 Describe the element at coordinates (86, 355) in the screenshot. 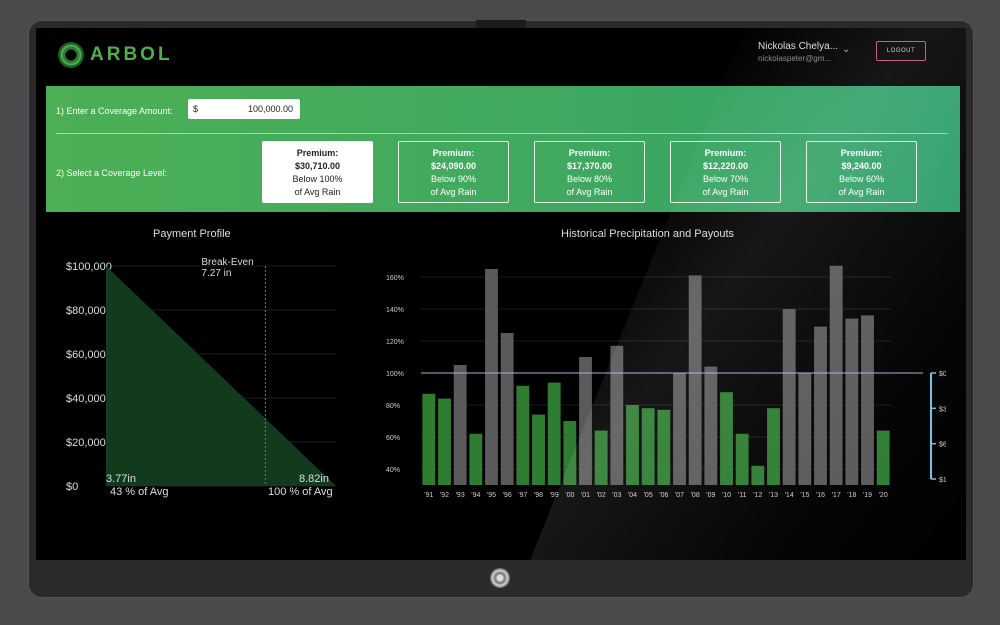

I see `y-tick-label: $60,000` at that location.